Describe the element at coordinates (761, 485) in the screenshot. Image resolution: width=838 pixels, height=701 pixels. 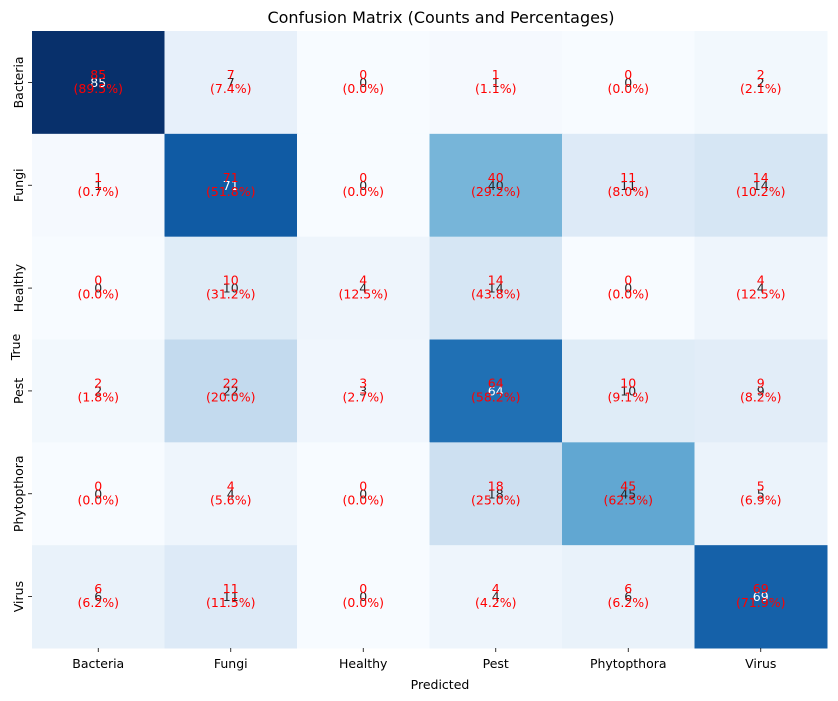
I see `cell-count-annotation: 5` at that location.